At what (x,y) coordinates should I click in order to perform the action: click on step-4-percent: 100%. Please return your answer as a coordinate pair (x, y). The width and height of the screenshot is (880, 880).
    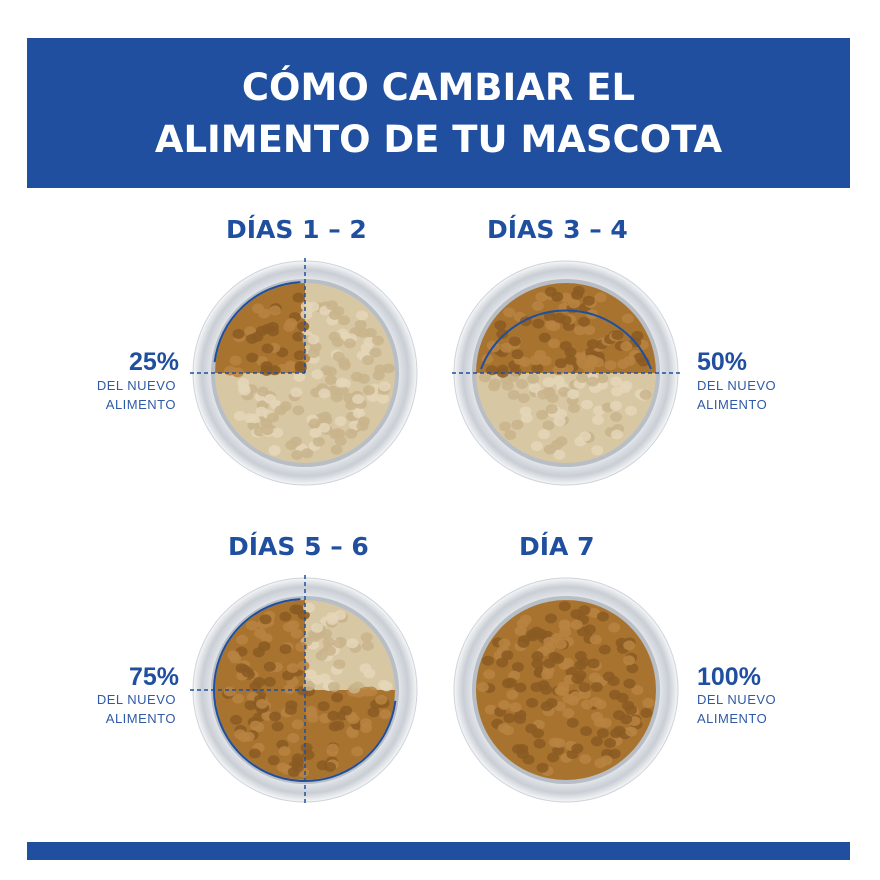
    Looking at the image, I should click on (729, 677).